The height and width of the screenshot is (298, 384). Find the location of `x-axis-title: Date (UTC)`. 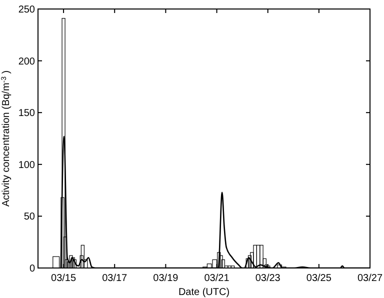

x-axis-title: Date (UTC) is located at coordinates (204, 292).